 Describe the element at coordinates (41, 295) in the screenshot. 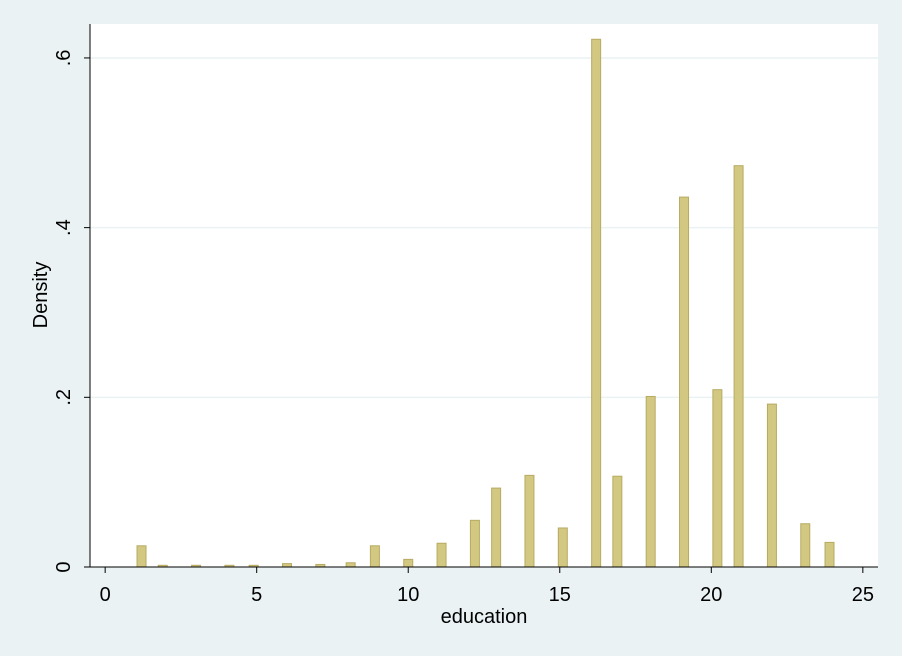

I see `y-axis-title: Density` at that location.